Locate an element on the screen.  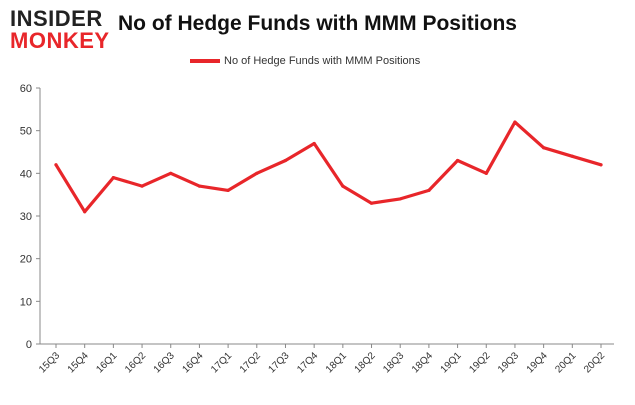
x-tick-label: 19Q1 is located at coordinates (451, 362).